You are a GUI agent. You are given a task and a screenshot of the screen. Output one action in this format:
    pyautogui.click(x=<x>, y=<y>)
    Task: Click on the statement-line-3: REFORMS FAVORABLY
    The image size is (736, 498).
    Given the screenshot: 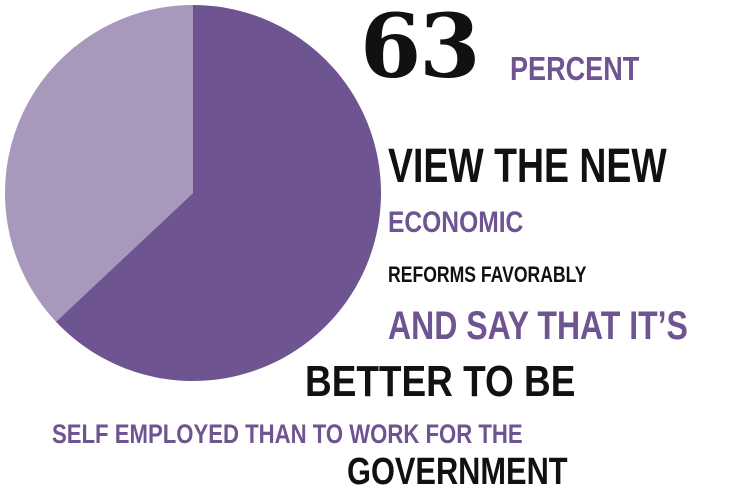 What is the action you would take?
    pyautogui.click(x=487, y=274)
    